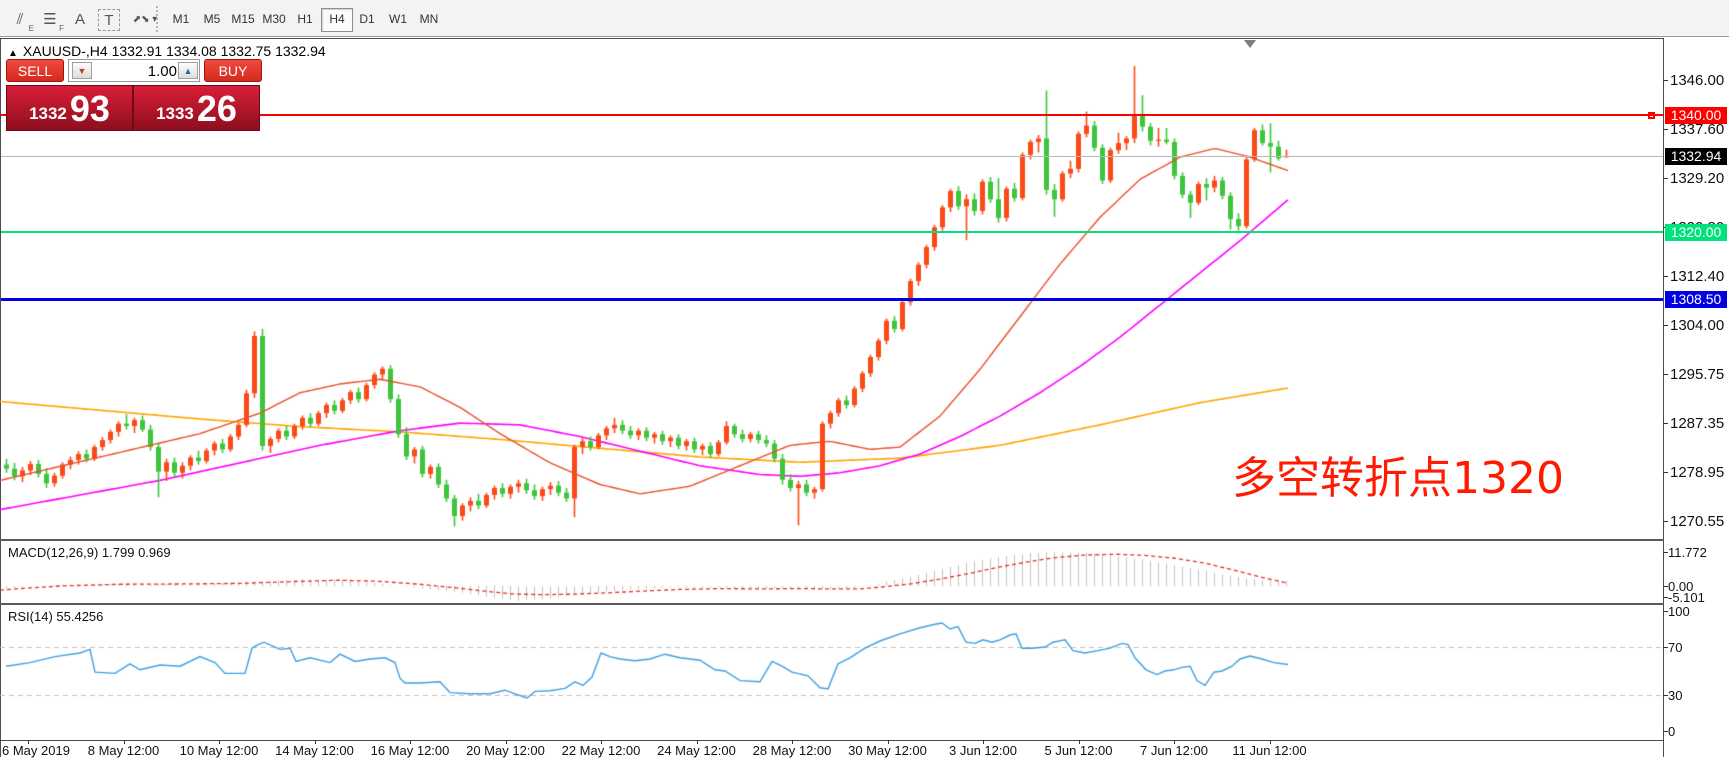 The width and height of the screenshot is (1729, 761). Describe the element at coordinates (505, 750) in the screenshot. I see `time-axis-label: 20 May 12:00` at that location.